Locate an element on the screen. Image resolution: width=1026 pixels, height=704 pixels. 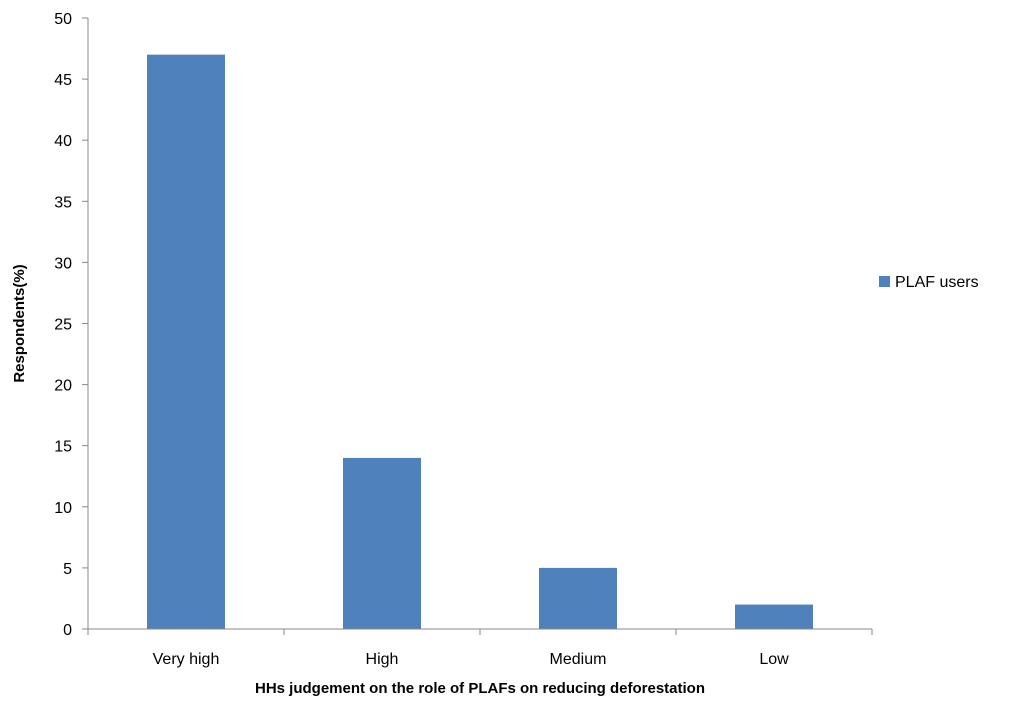
y-tick-label: 20 is located at coordinates (63, 386).